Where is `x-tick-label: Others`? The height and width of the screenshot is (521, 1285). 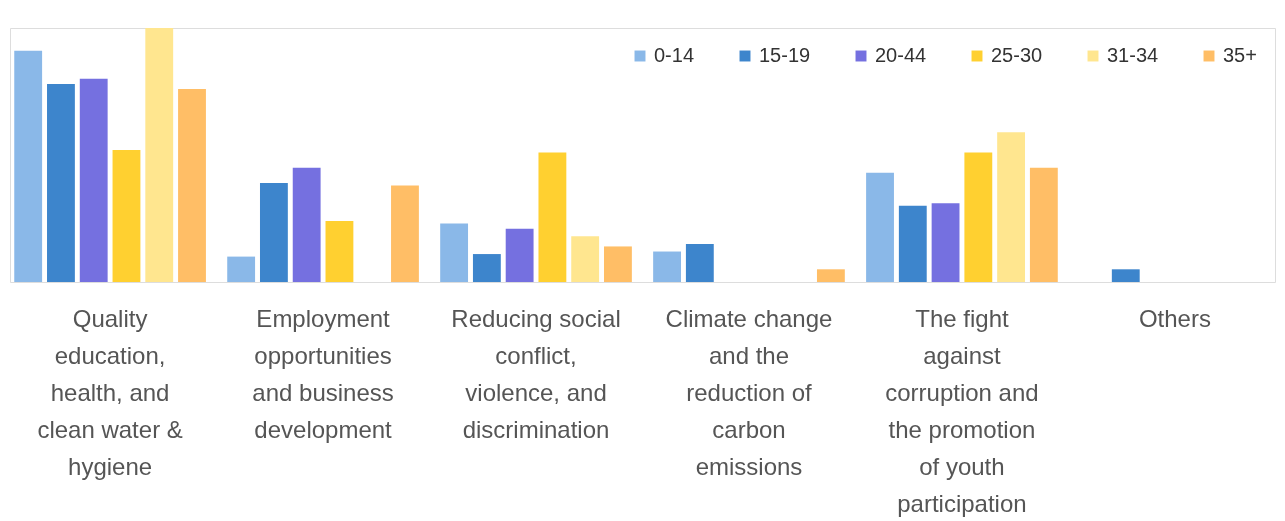 x-tick-label: Others is located at coordinates (1174, 318).